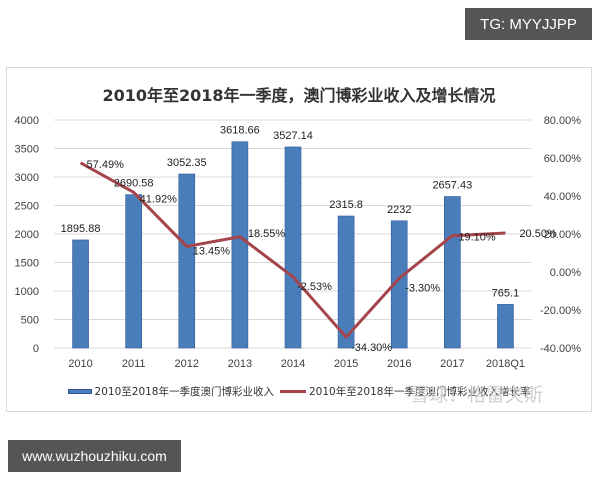 The image size is (600, 480). Describe the element at coordinates (563, 159) in the screenshot. I see `right-axis-tick: 60.00%` at that location.